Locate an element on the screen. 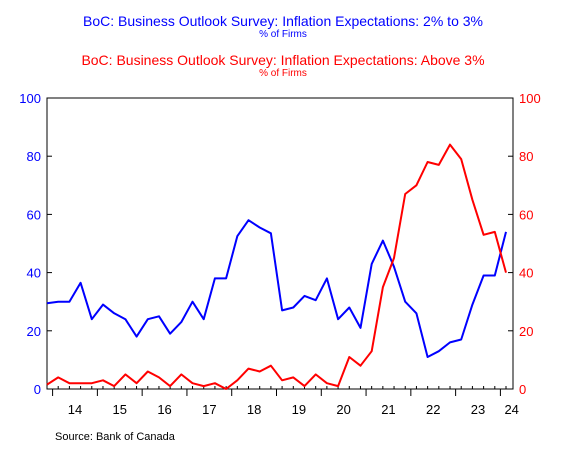  x-axis-tick-label: 21 is located at coordinates (388, 409).